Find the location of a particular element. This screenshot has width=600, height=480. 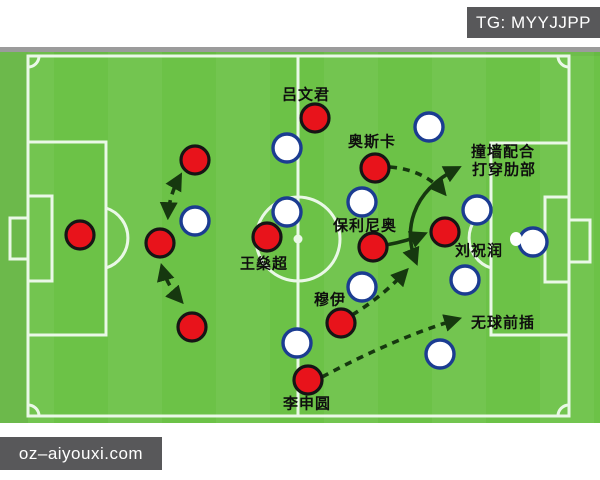

player-marker-red-保利尼奥 is located at coordinates (373, 247).